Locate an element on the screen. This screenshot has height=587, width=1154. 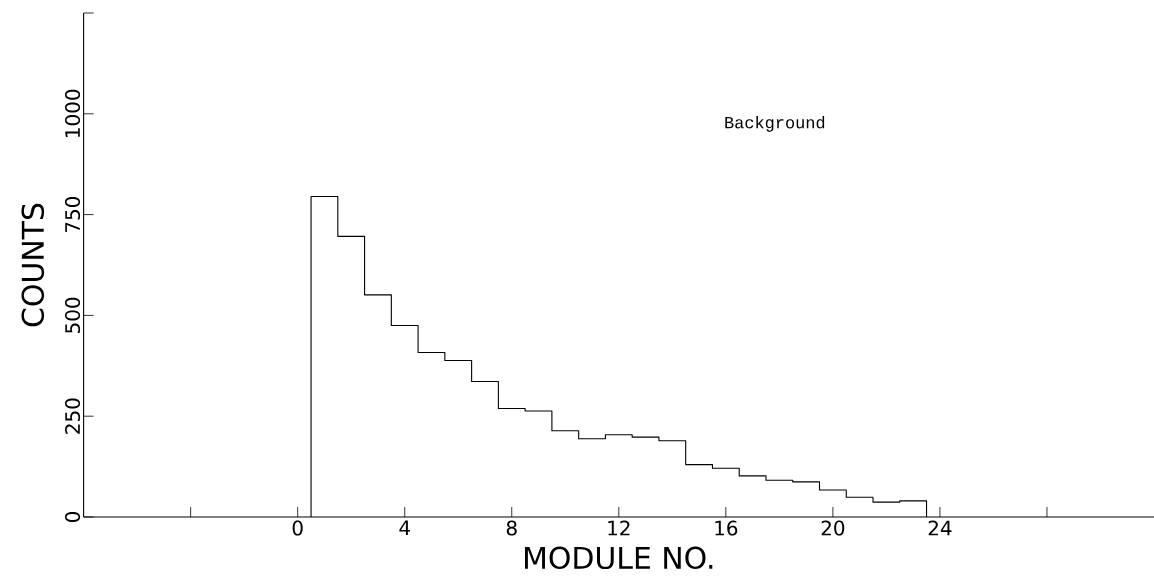
x-tick-label: 4 is located at coordinates (404, 528).